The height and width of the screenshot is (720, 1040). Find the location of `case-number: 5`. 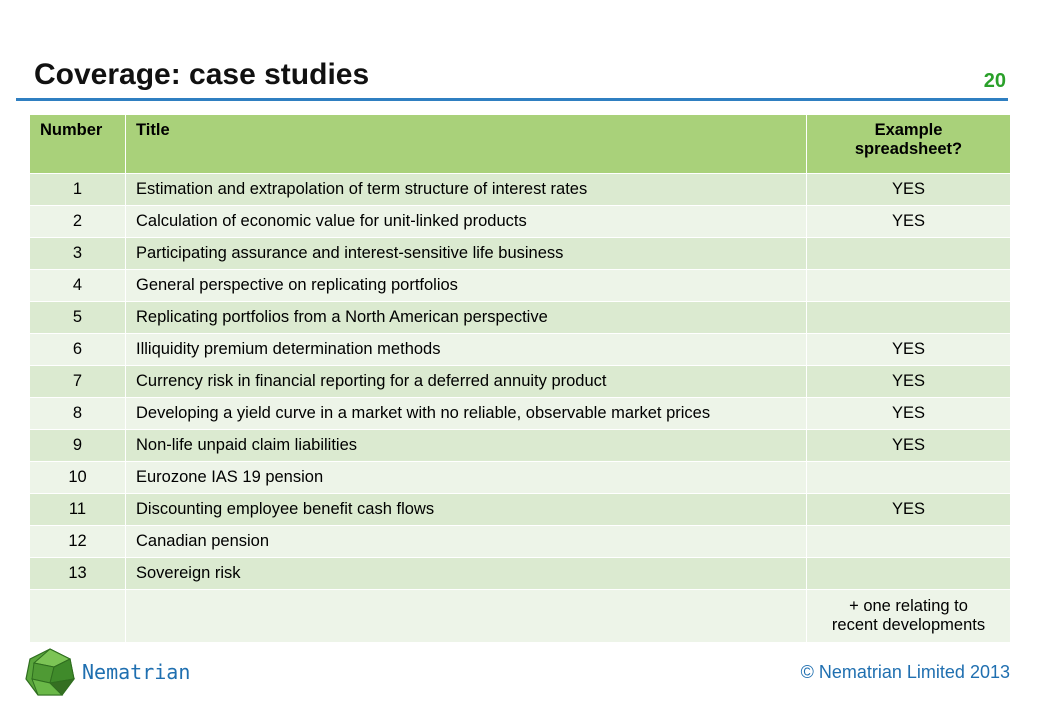

case-number: 5 is located at coordinates (77, 317).